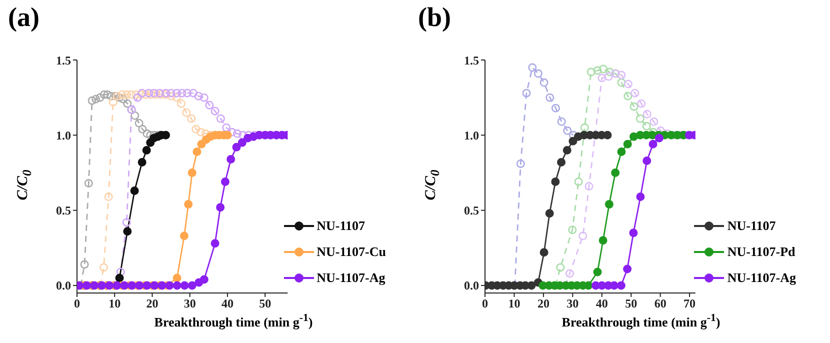  What do you see at coordinates (24, 17) in the screenshot?
I see `chart-title: (a)` at bounding box center [24, 17].